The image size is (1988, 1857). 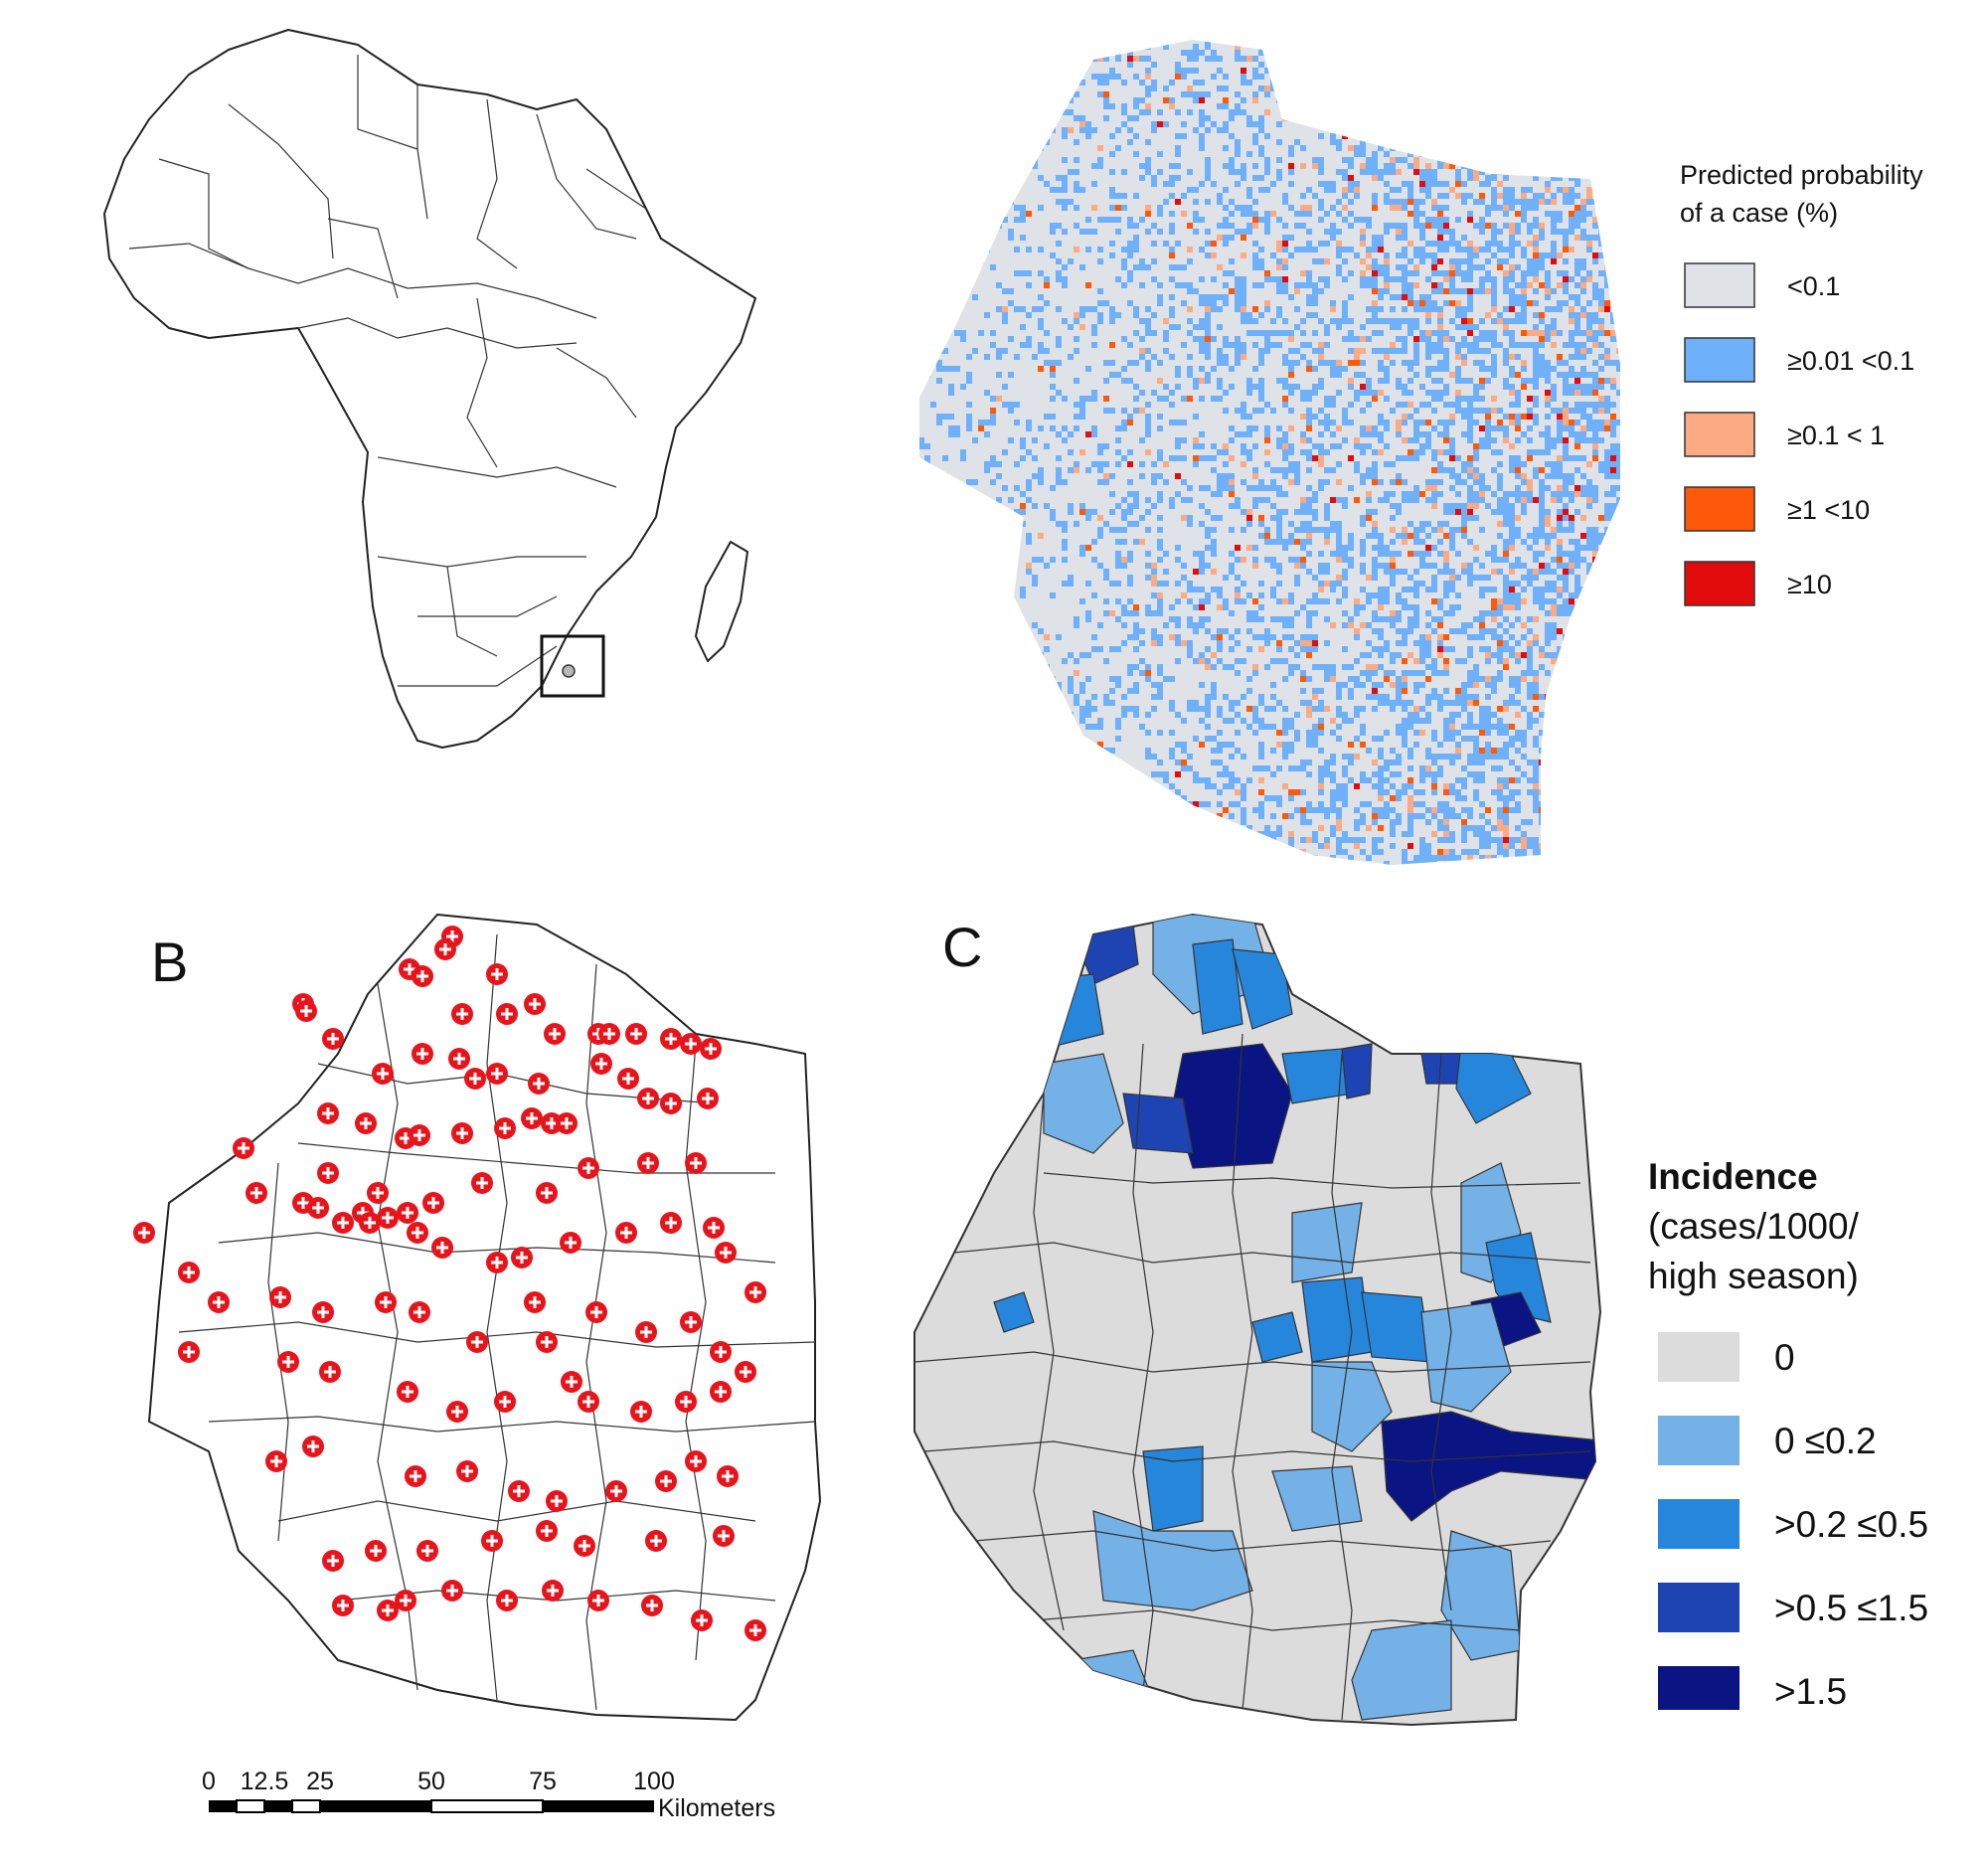 What do you see at coordinates (484, 1317) in the screenshot?
I see `eswatini-outline-b` at bounding box center [484, 1317].